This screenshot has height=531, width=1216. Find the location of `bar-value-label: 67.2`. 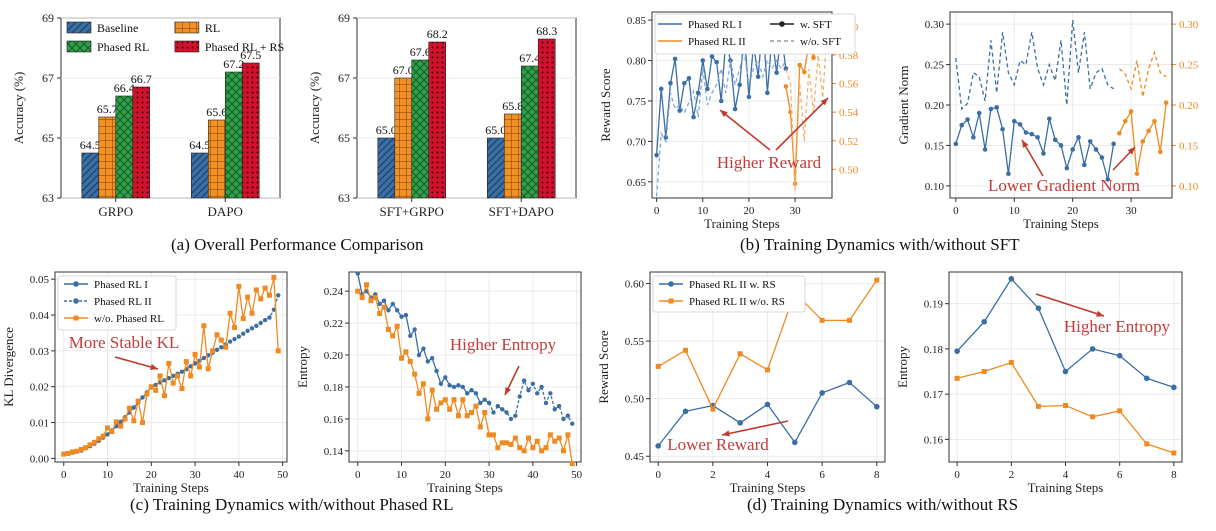

bar-value-label: 67.2 is located at coordinates (233, 64).